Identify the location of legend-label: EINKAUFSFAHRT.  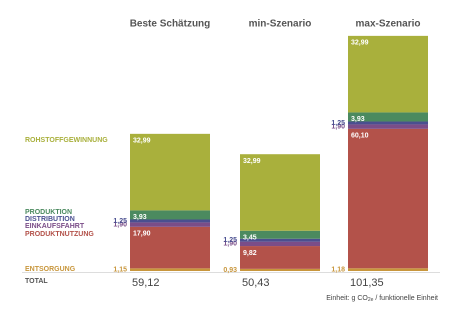
(55, 226).